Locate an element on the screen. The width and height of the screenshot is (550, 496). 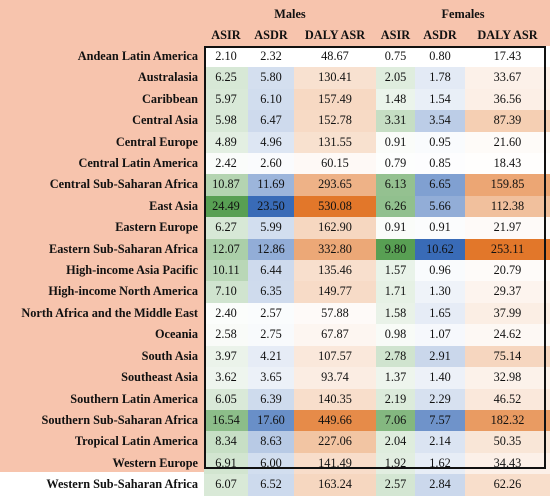
cell-male-daly: 60.15 is located at coordinates (335, 164).